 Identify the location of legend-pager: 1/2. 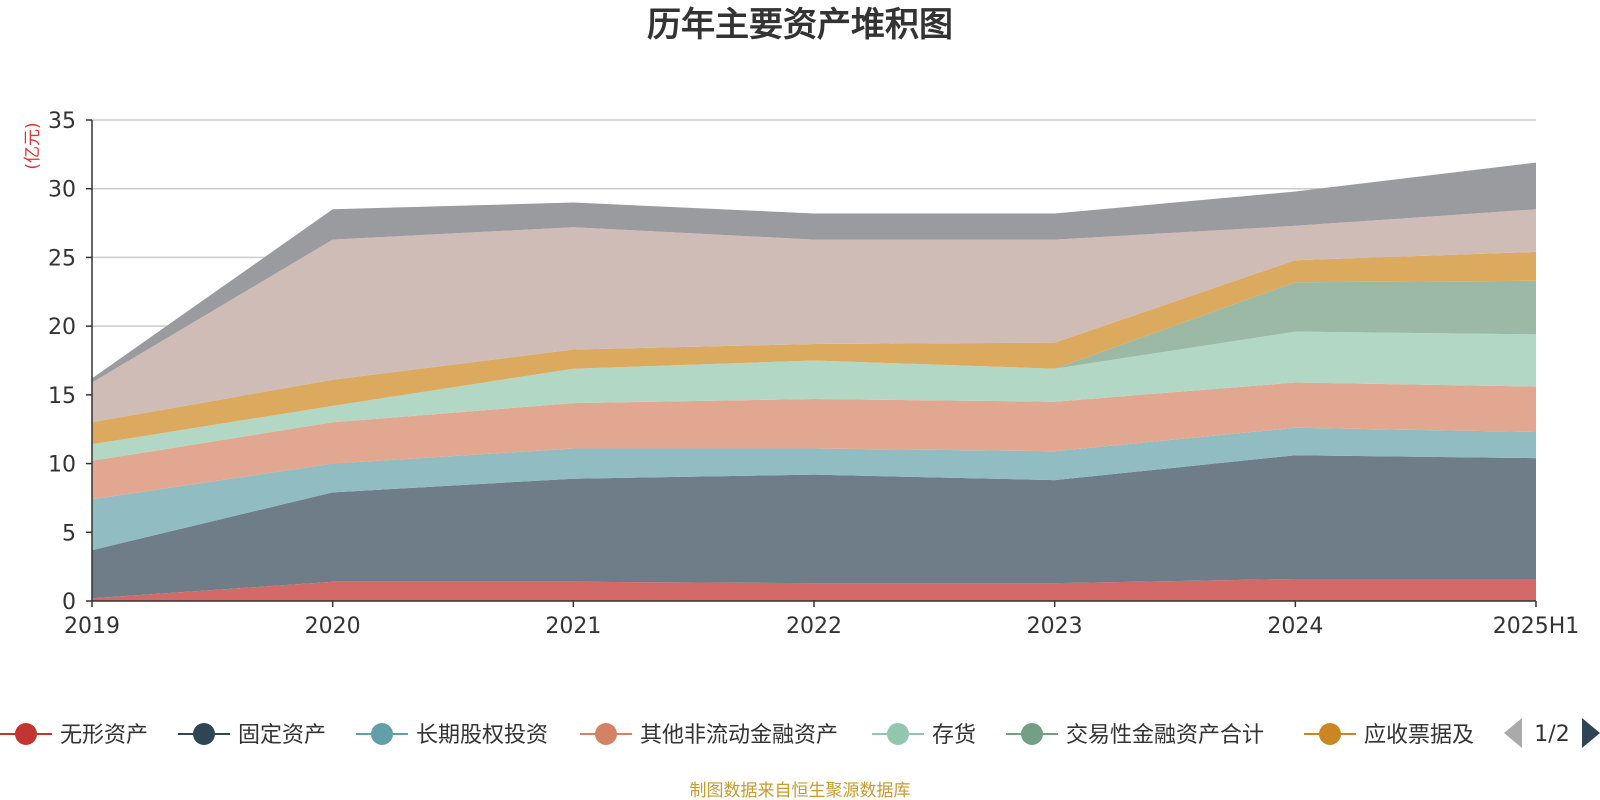
(1552, 733).